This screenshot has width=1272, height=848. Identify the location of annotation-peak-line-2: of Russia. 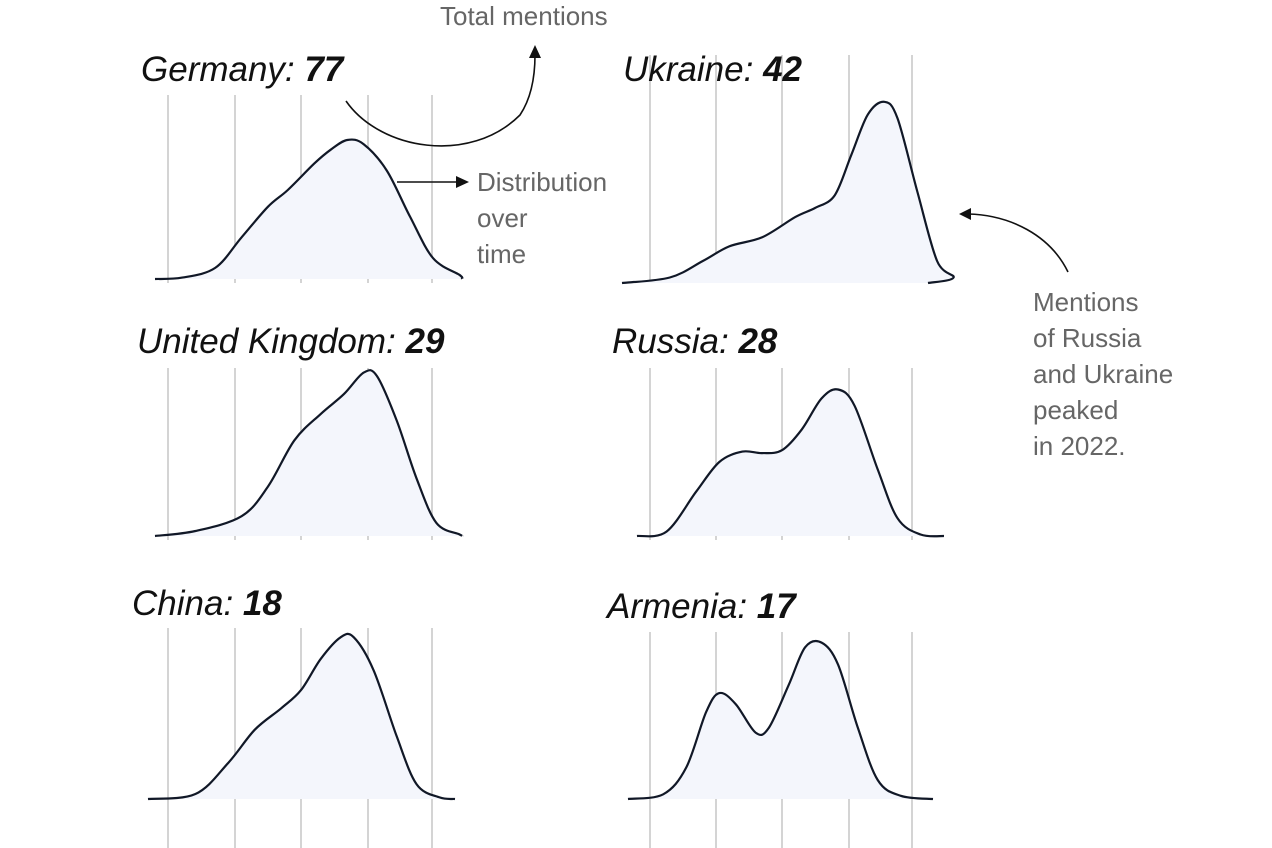
(1087, 338).